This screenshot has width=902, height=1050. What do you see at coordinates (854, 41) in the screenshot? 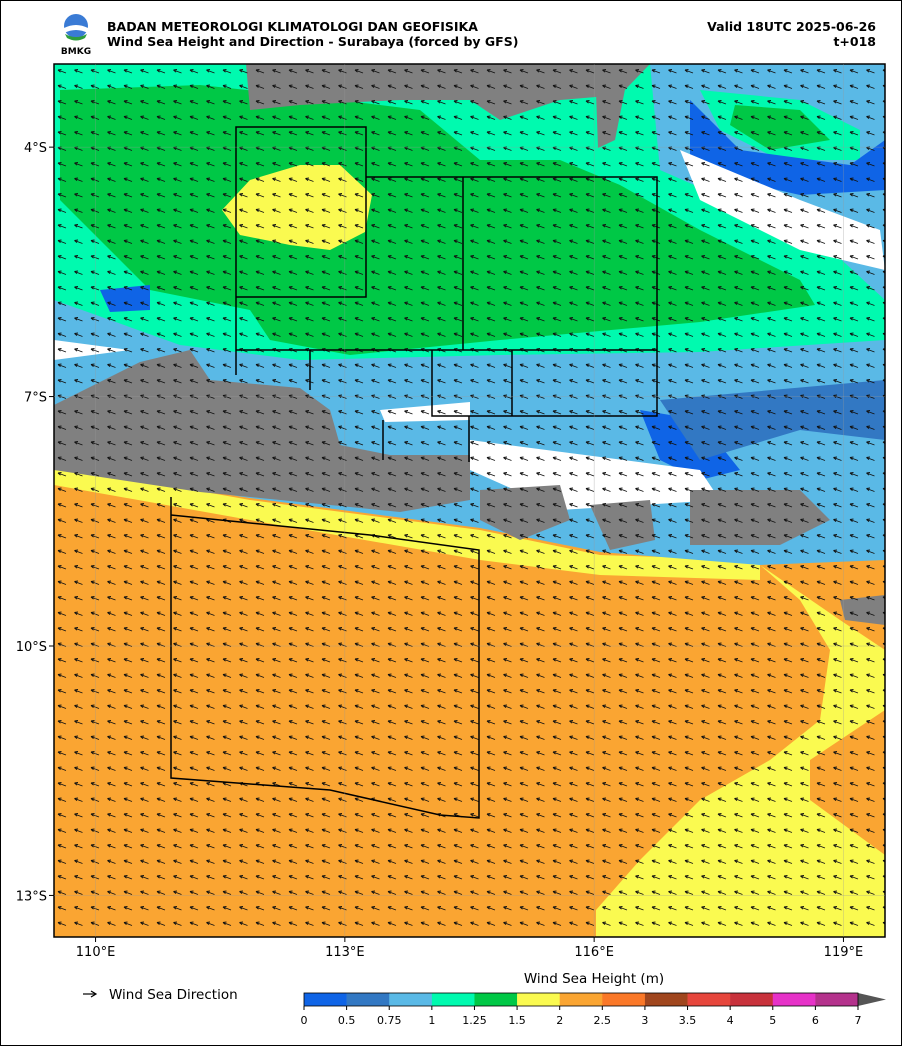
I see `header-lead: t+018` at bounding box center [854, 41].